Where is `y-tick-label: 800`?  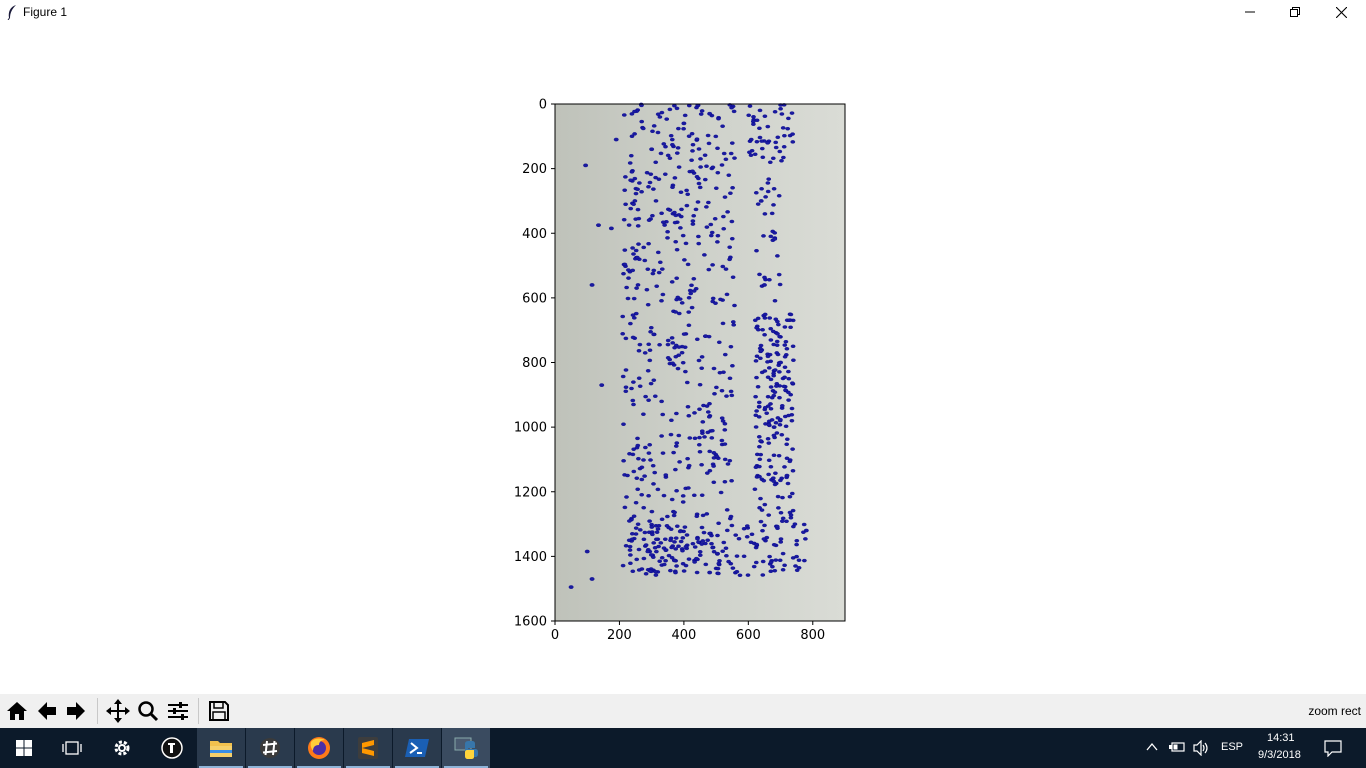 y-tick-label: 800 is located at coordinates (534, 363).